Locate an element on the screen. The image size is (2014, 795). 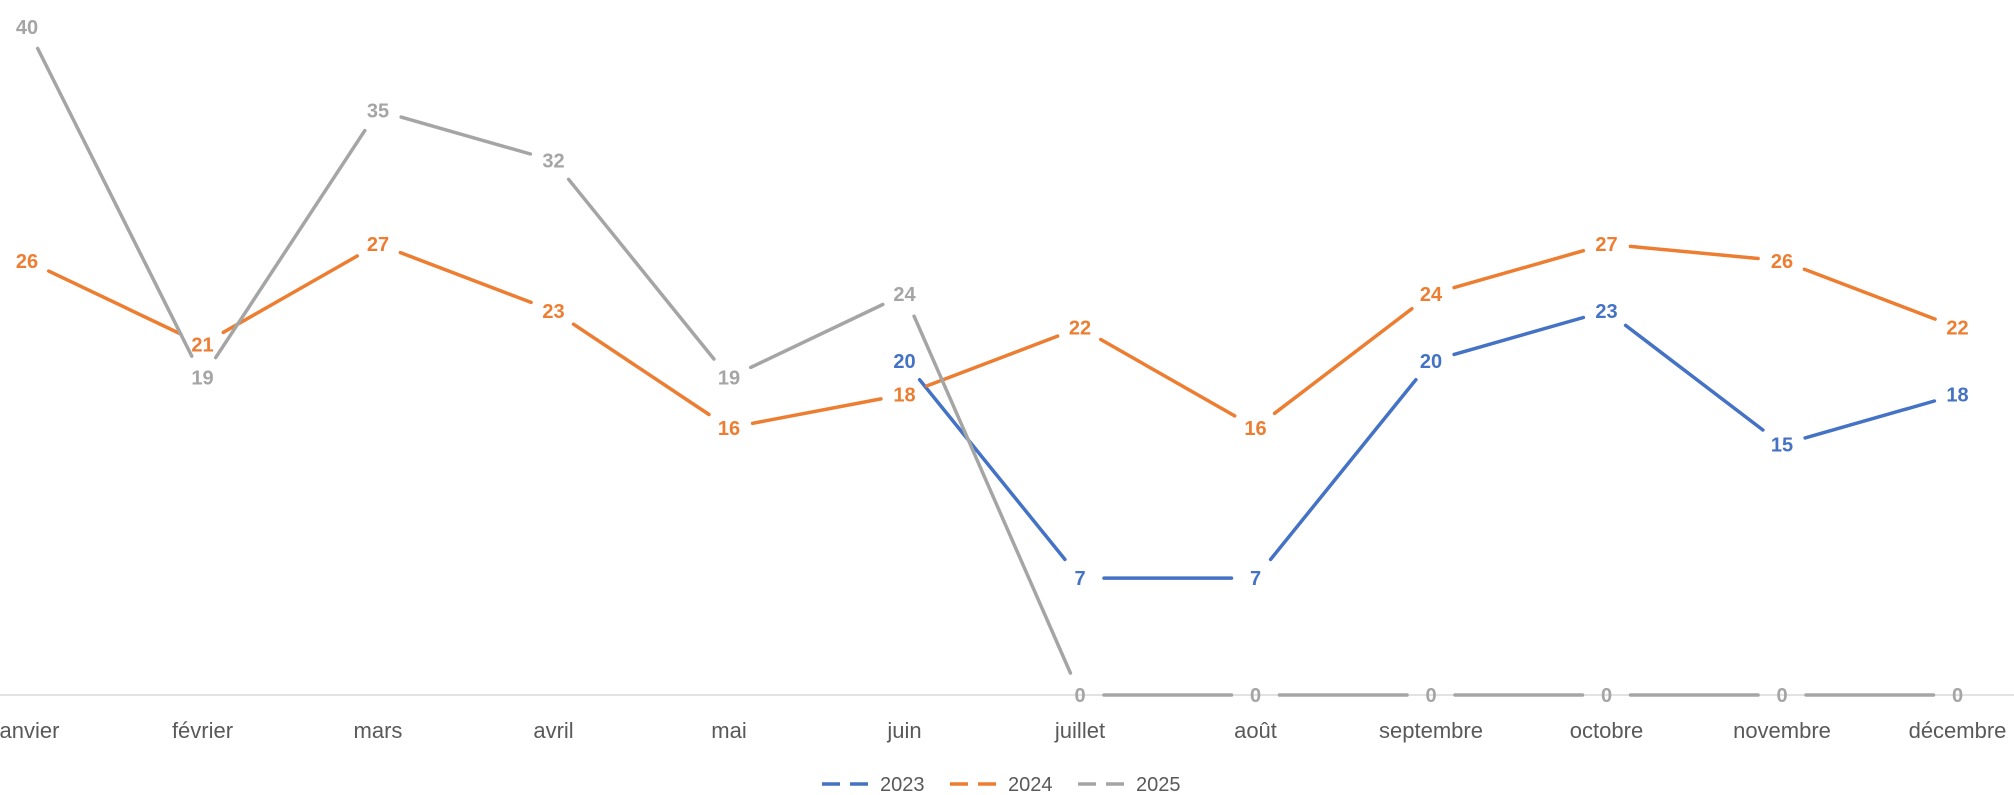
x-tick-label: octobre is located at coordinates (1606, 730).